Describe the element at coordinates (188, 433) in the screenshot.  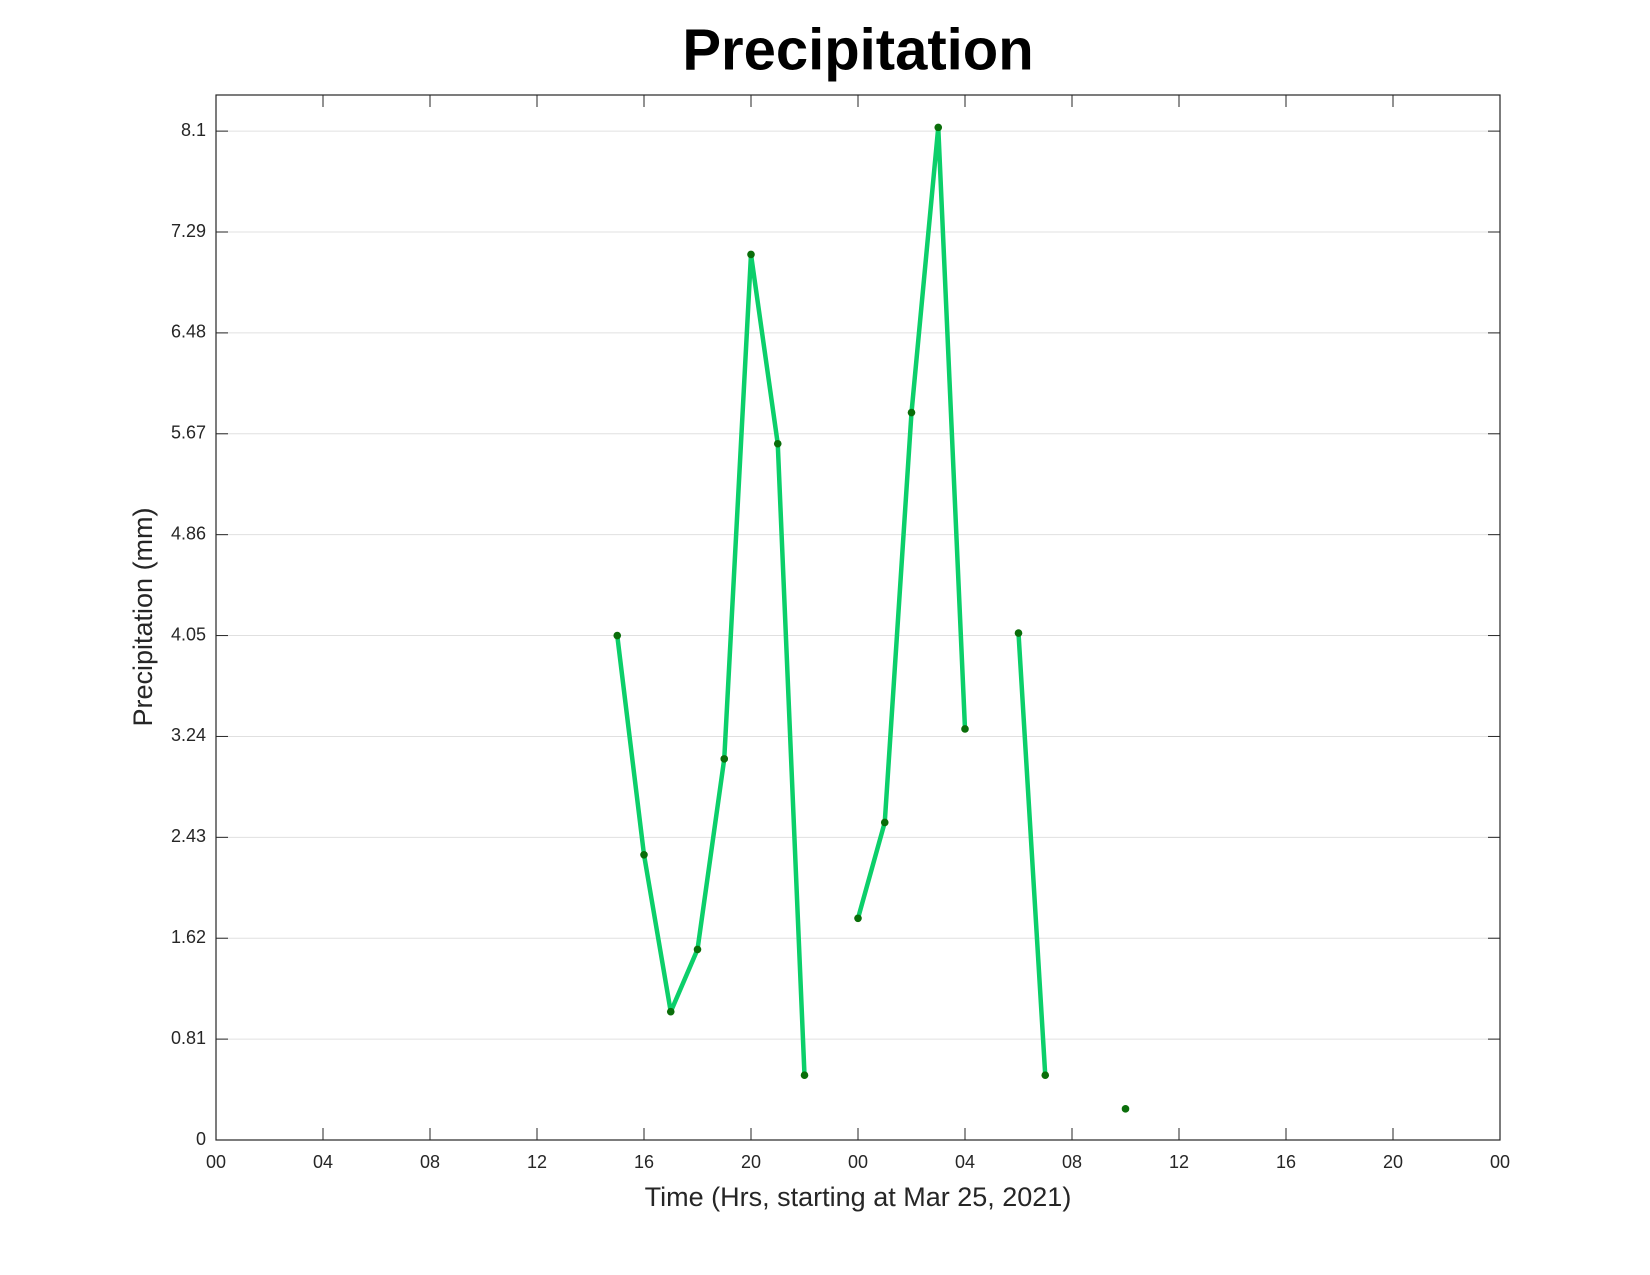
I see `y-tick-label: 5.67` at that location.